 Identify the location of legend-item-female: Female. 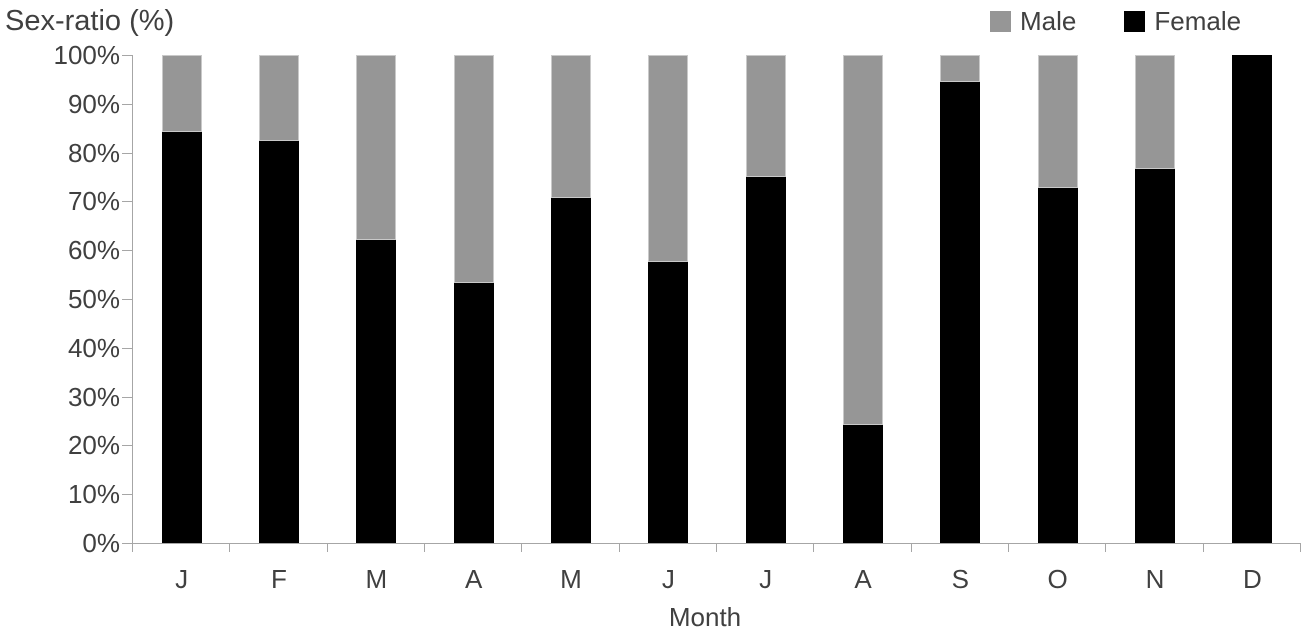
(1182, 21).